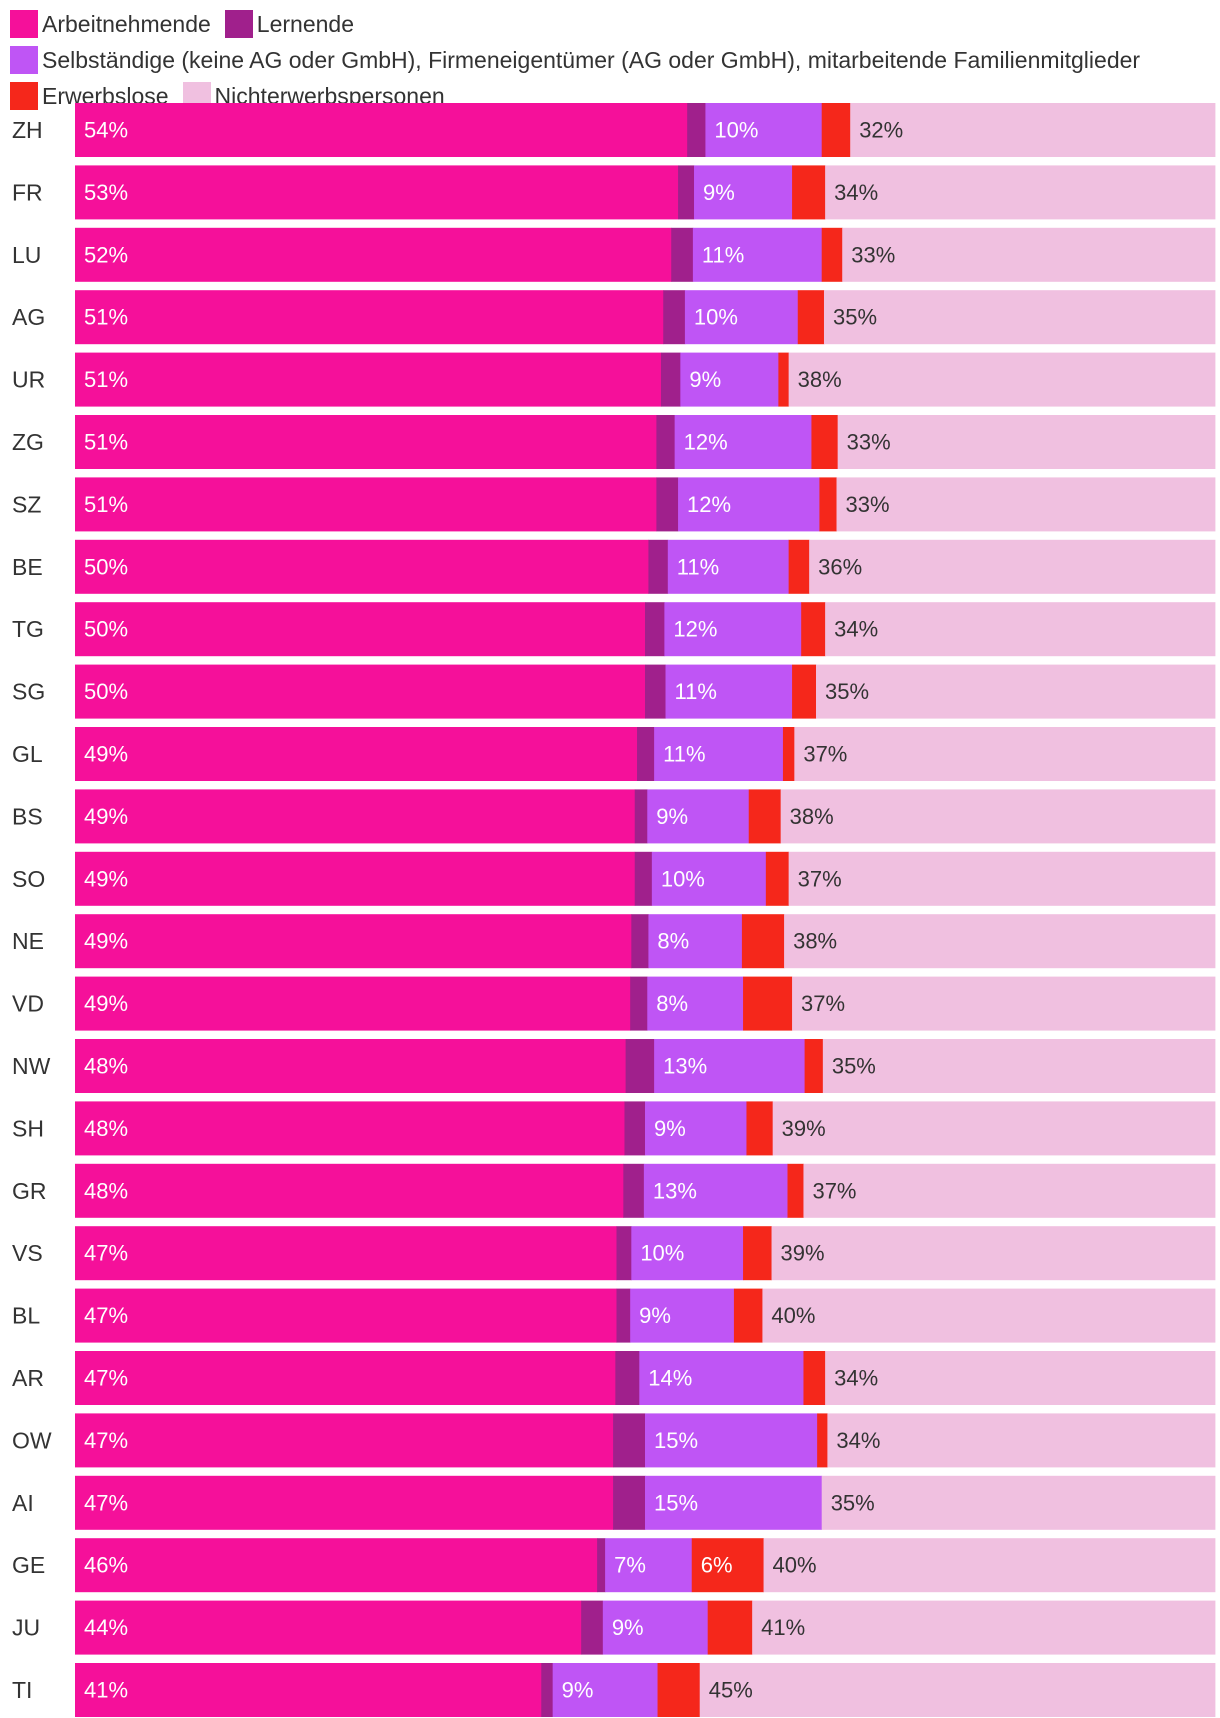 The height and width of the screenshot is (1718, 1220). I want to click on value-label-ZG-series-2: 12%, so click(706, 442).